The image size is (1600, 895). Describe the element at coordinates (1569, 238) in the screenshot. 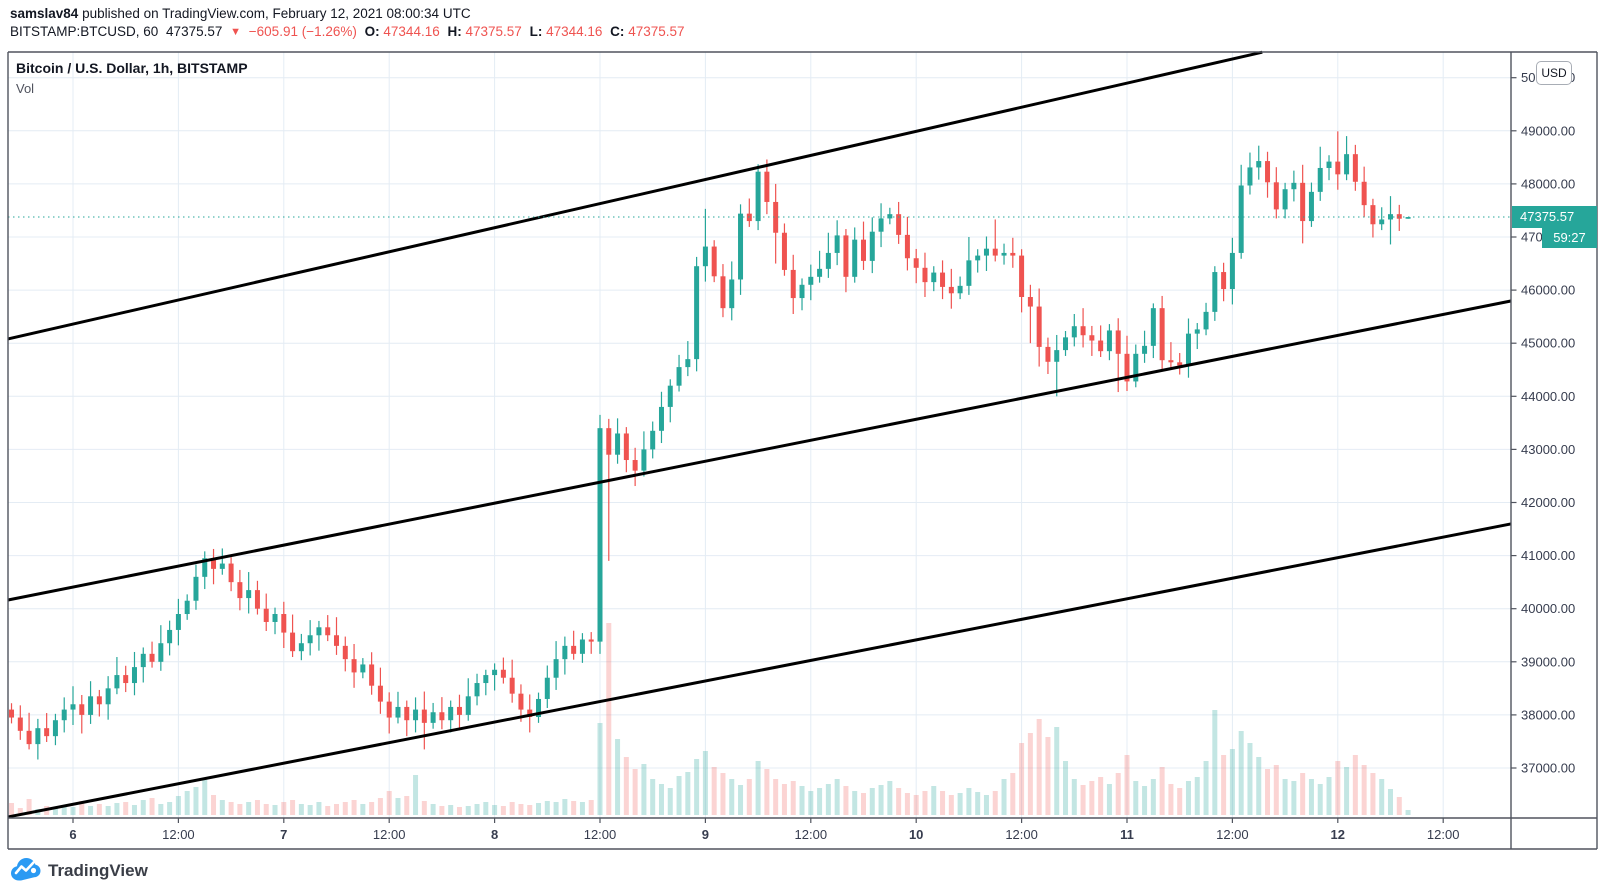

I see `candle-countdown-badge: 59:27` at that location.